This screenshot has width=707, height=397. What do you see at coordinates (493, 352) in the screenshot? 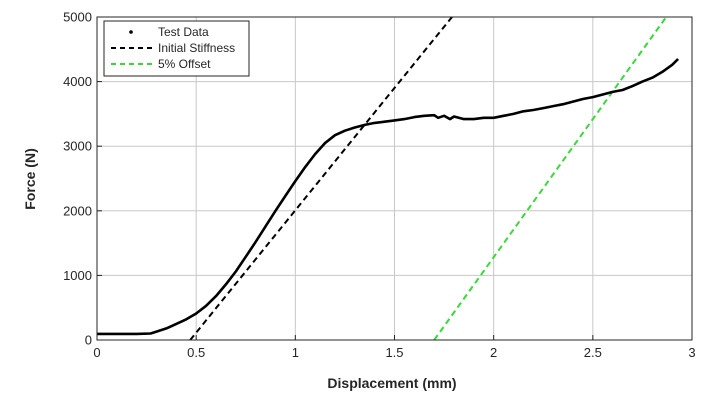
I see `x-tick-label: 2` at bounding box center [493, 352].